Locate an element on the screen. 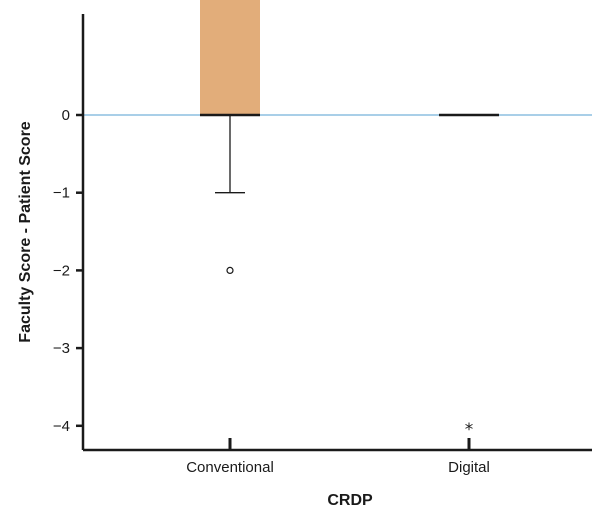 The image size is (605, 517). y-axis-title: Faculty Score - Patient Score is located at coordinates (25, 232).